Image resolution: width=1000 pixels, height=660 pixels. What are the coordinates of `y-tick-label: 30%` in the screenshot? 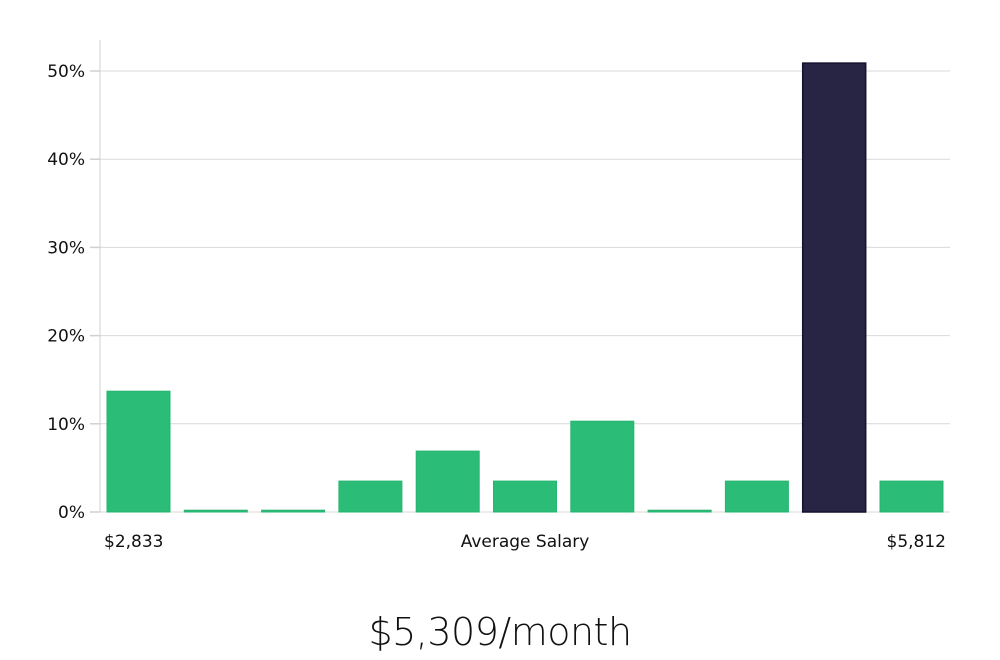 It's located at (66, 248).